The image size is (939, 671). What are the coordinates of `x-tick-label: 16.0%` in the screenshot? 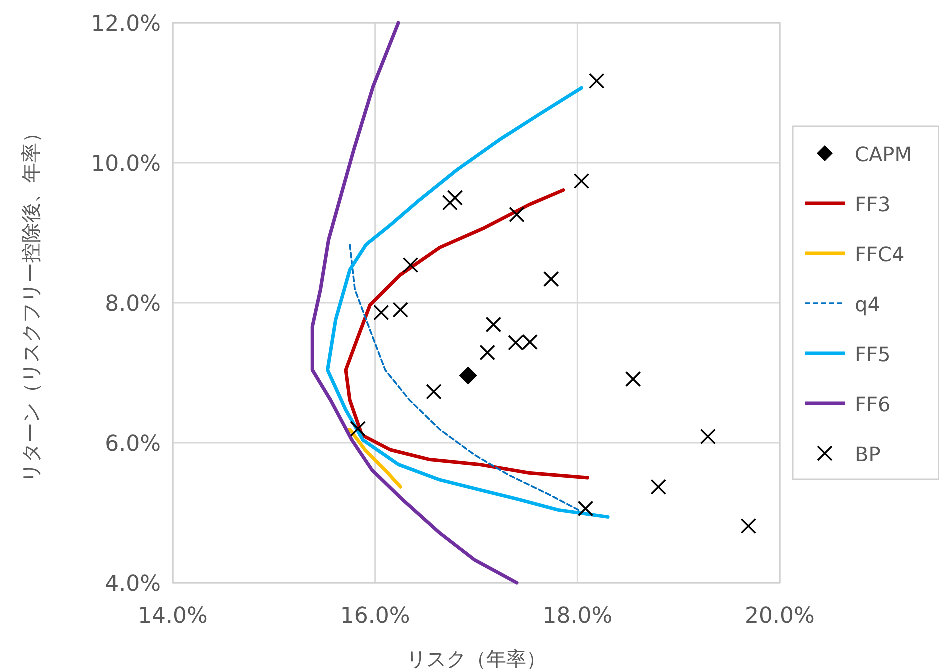 It's located at (375, 616).